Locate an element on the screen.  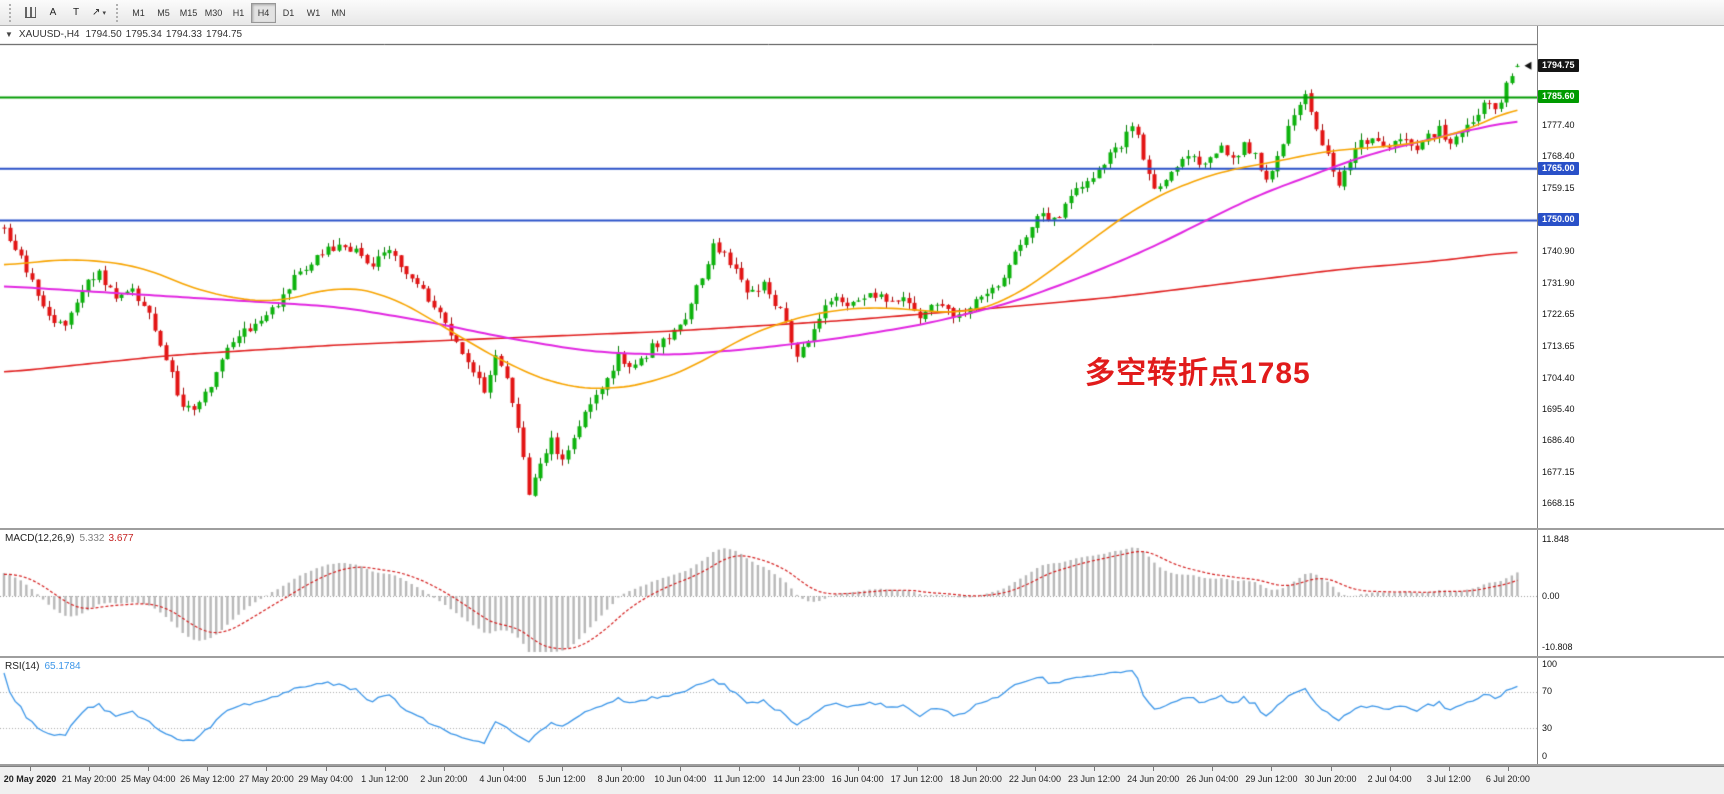
timeframe-button-h1: H1 is located at coordinates (238, 13).